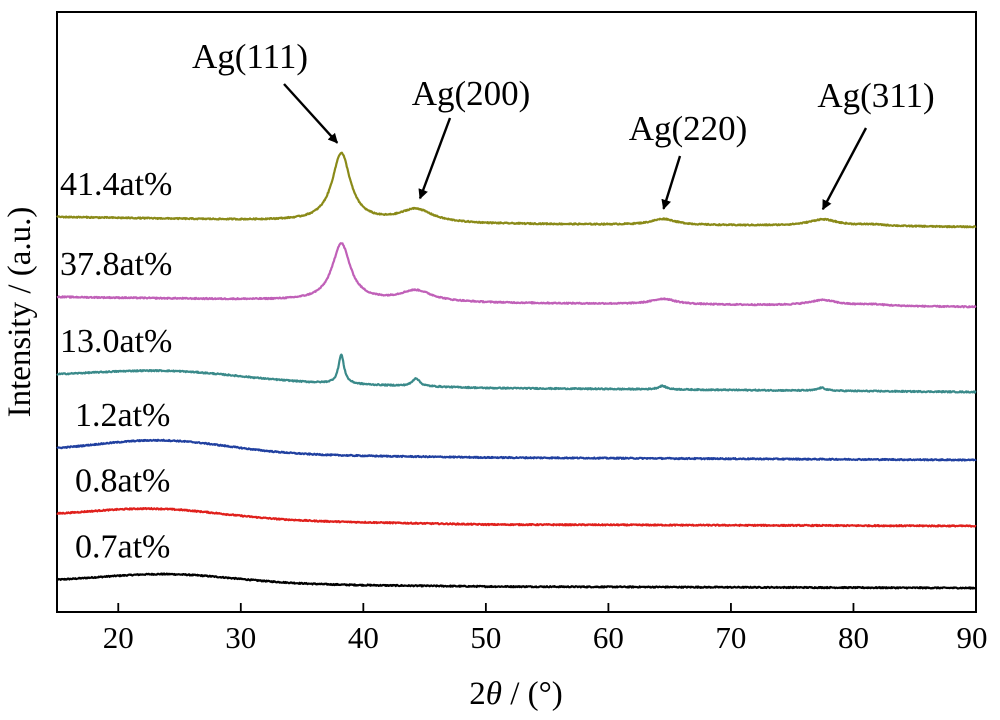 This screenshot has height=720, width=1000. I want to click on annotation-label: Ag(220), so click(688, 128).